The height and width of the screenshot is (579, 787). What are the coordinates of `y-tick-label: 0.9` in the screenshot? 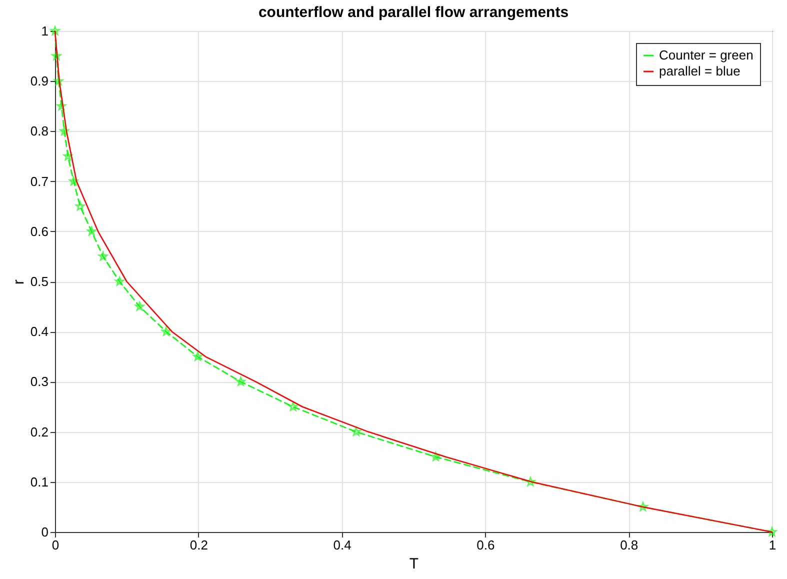 It's located at (39, 81).